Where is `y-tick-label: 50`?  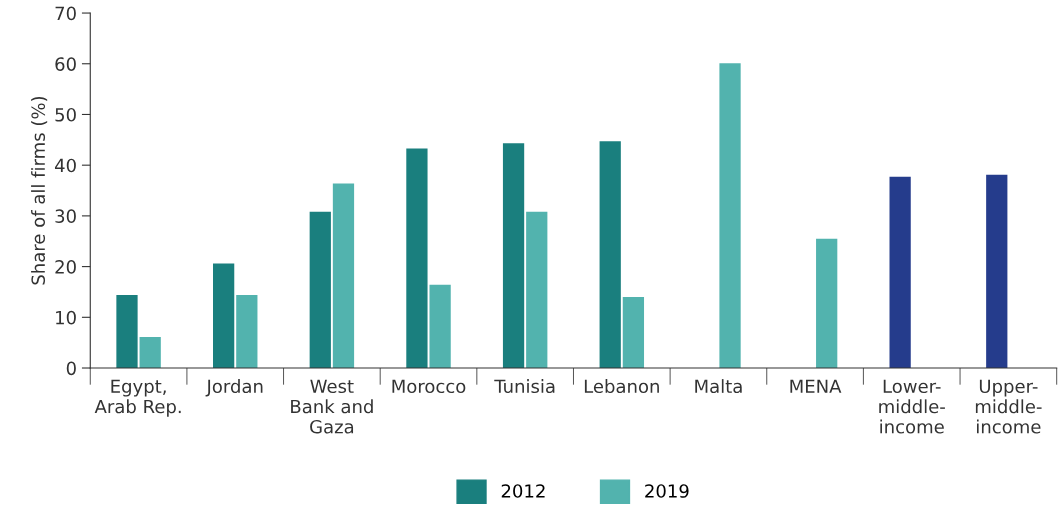
y-tick-label: 50 is located at coordinates (65, 114).